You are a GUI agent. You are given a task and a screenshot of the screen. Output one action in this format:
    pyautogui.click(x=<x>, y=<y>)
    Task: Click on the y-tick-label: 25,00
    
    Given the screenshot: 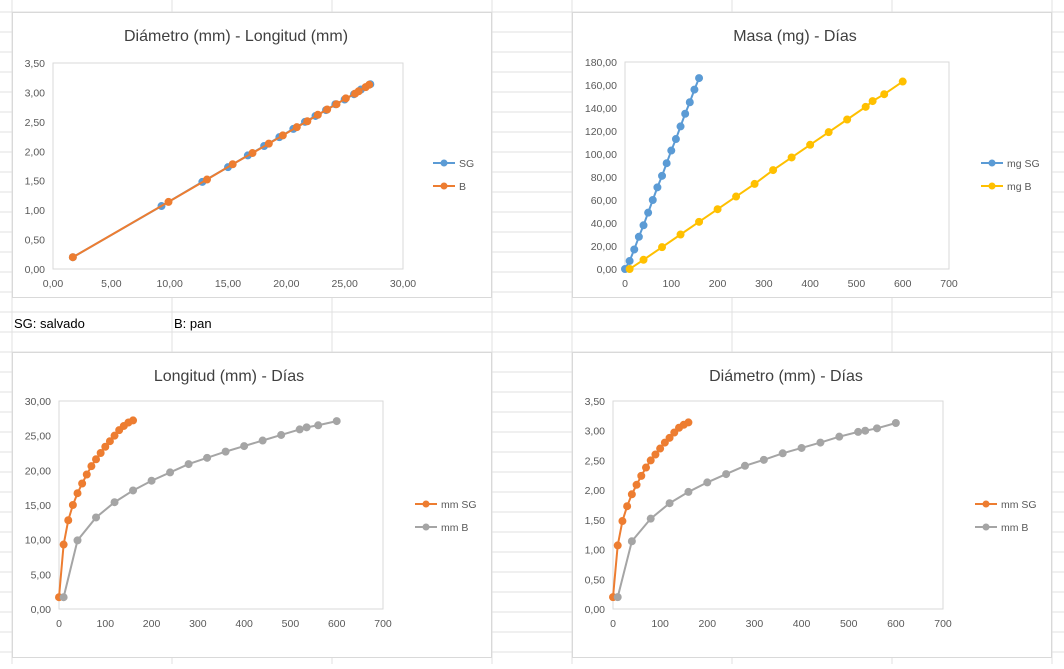 What is the action you would take?
    pyautogui.click(x=38, y=437)
    